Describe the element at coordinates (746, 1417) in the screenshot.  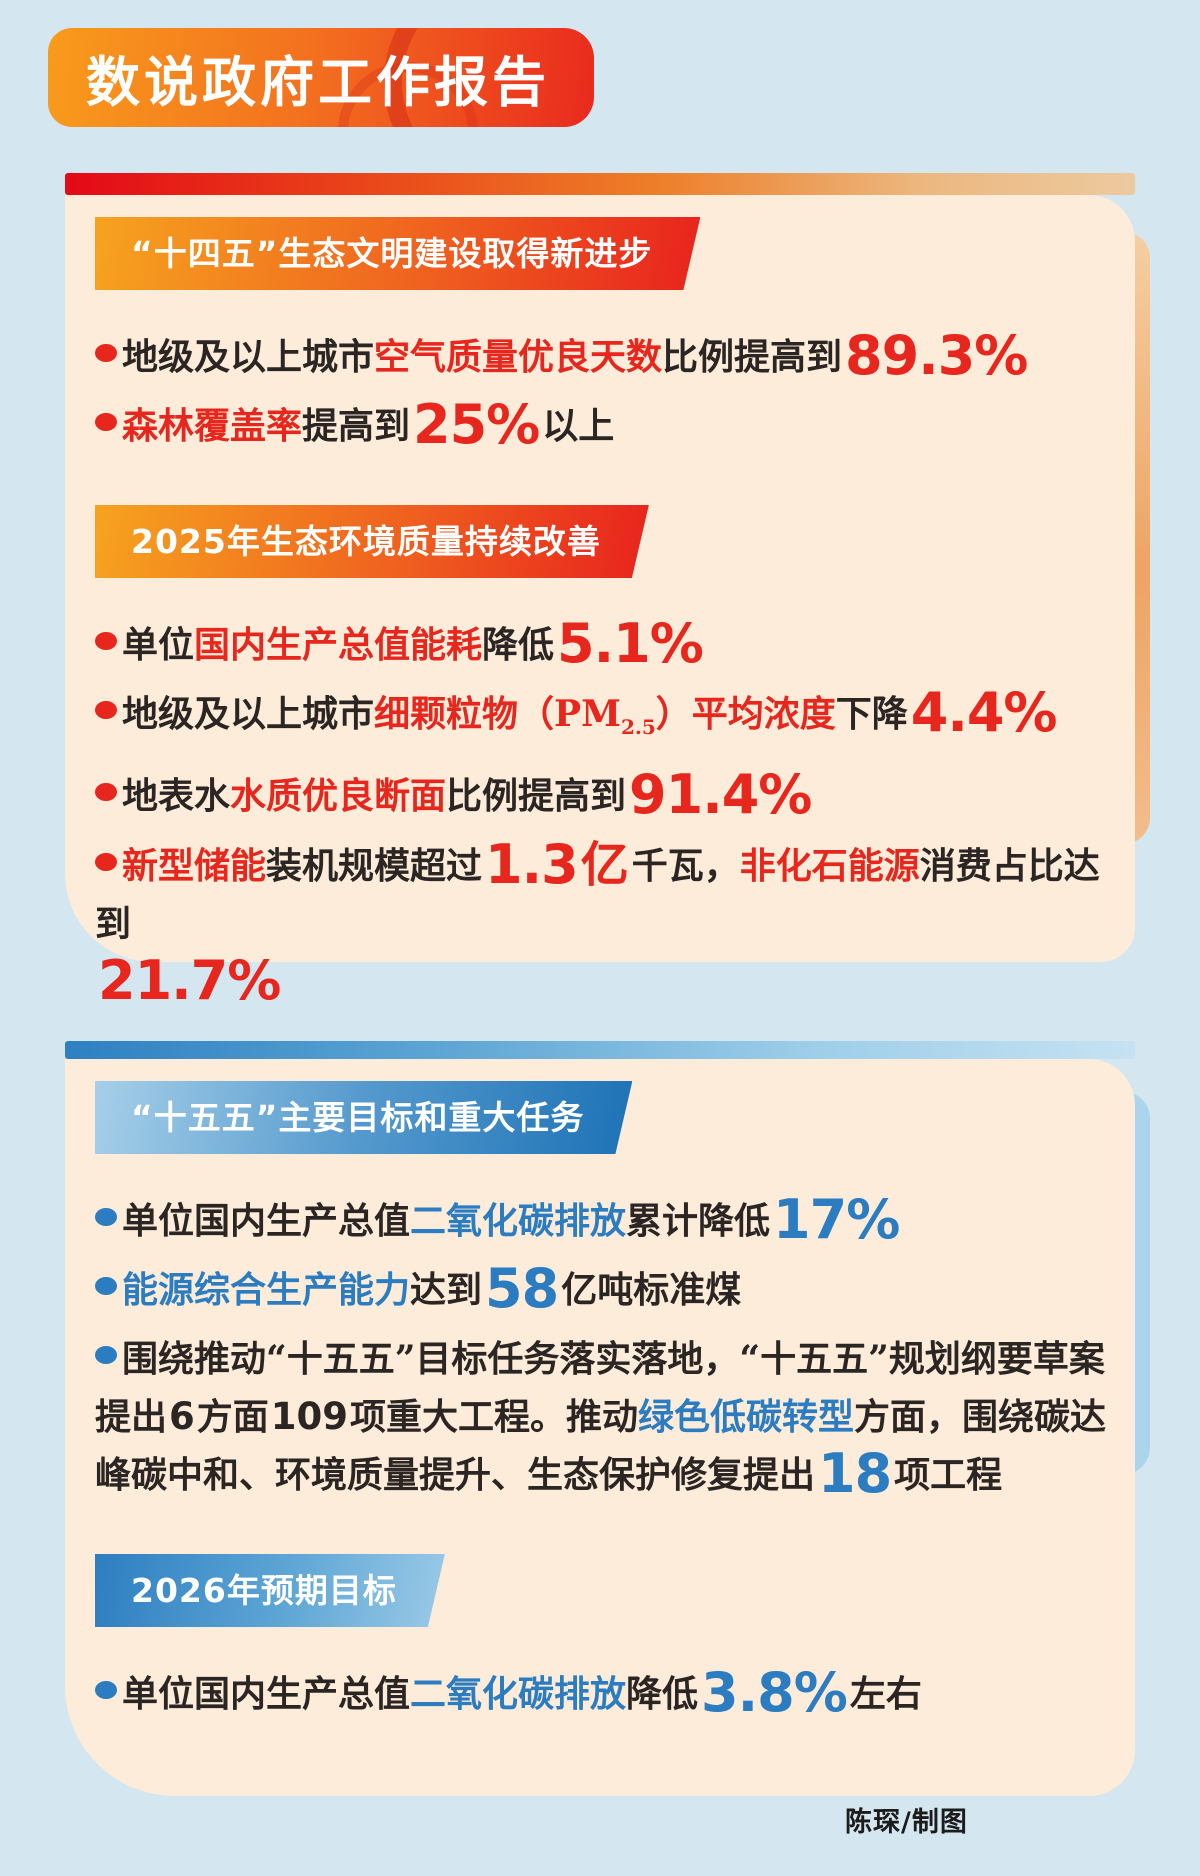
I see `text-segment-accent: 绿色低碳转型` at that location.